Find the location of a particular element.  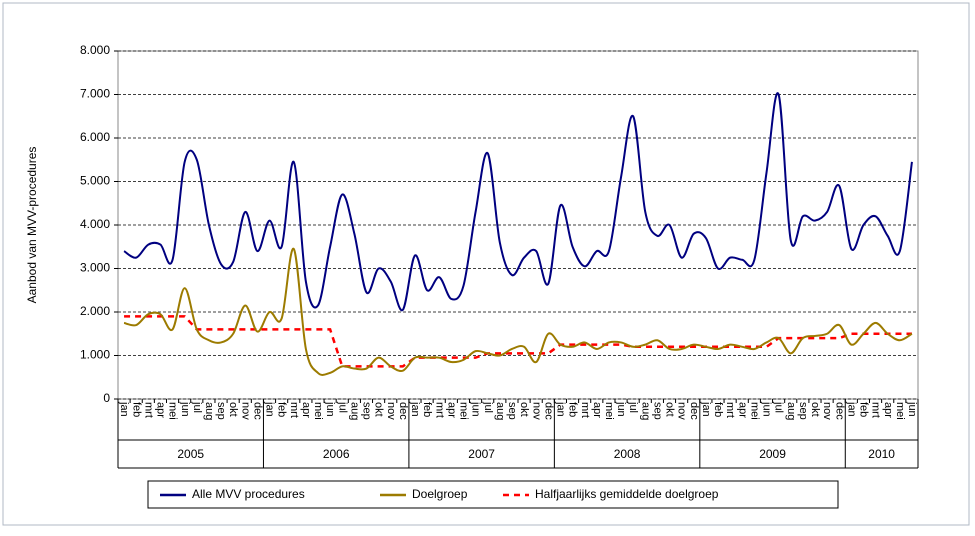

legend-label: Alle MVV procedures is located at coordinates (248, 494).